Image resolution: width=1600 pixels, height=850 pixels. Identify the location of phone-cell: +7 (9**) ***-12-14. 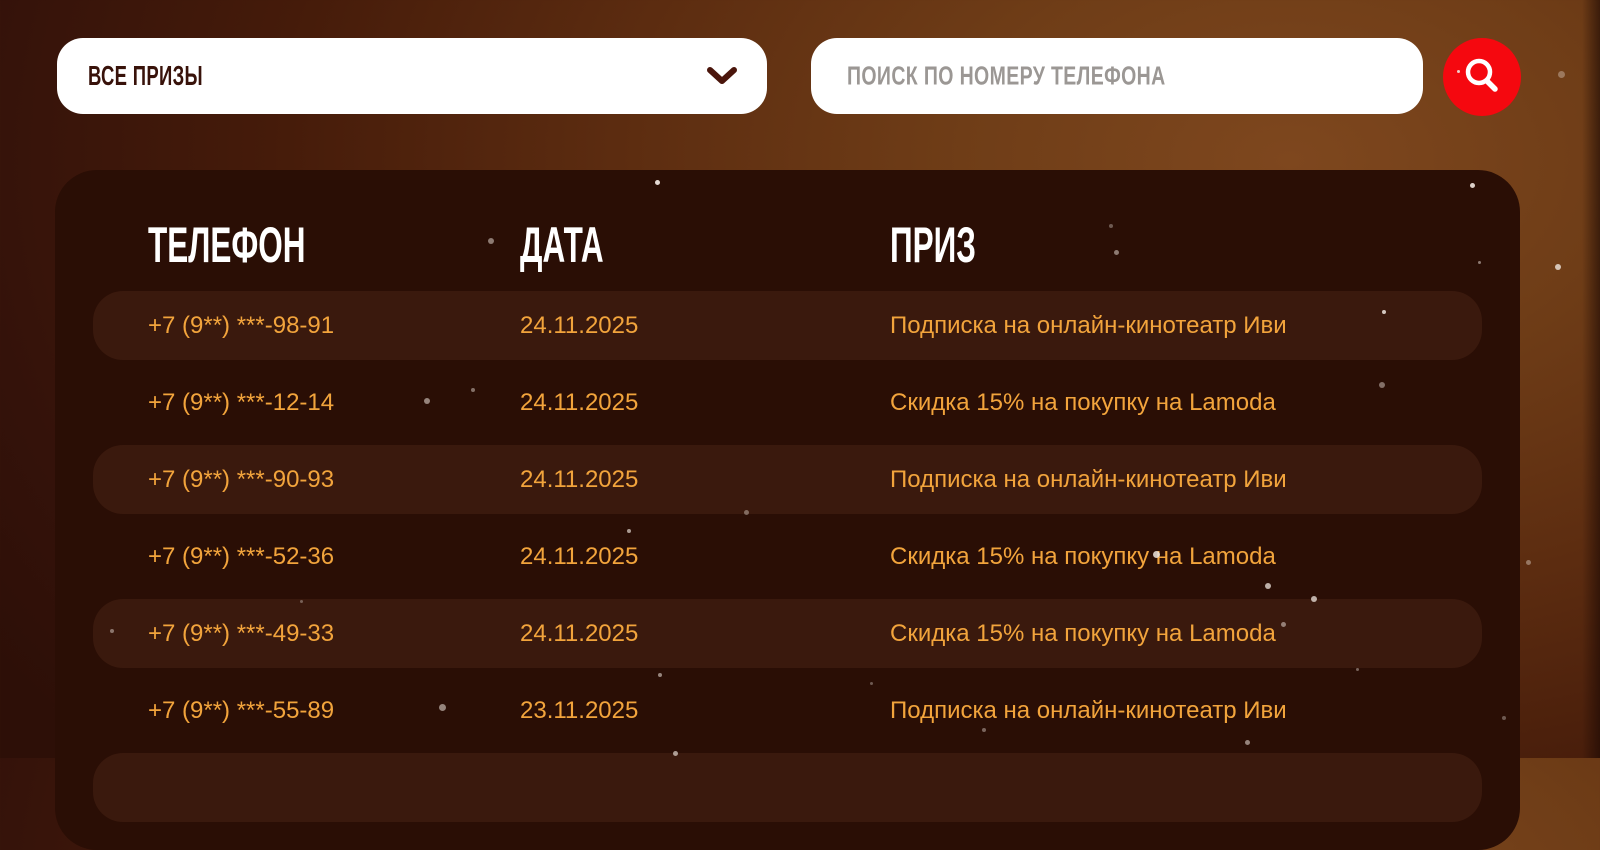
(241, 402).